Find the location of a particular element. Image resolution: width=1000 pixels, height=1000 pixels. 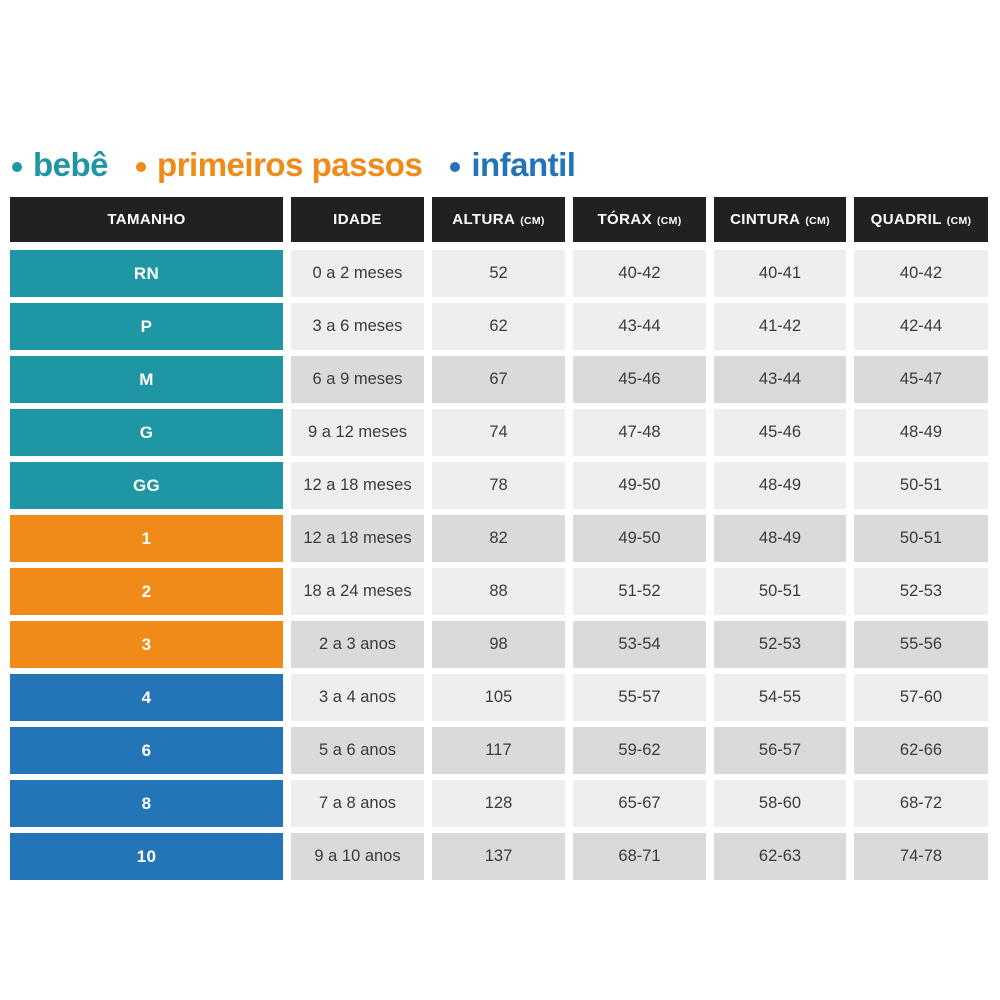

column-header-label: CINTURA is located at coordinates (765, 219).